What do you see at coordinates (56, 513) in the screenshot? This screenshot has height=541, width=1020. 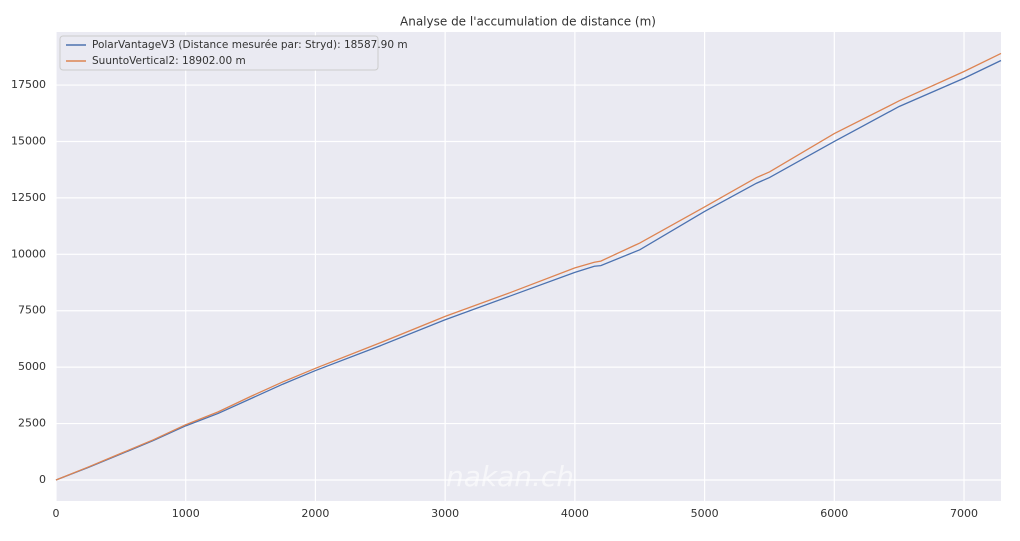 I see `x-tick-label: 0` at bounding box center [56, 513].